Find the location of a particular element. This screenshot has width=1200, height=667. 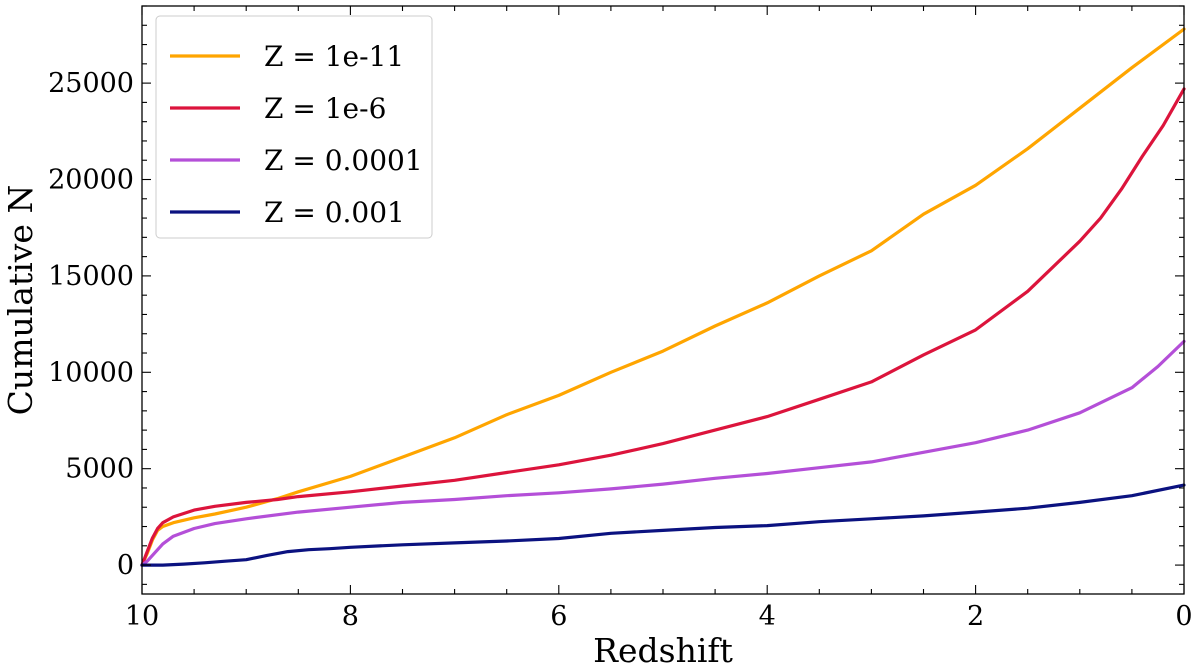

x-tick-label: 0 is located at coordinates (1183, 616).